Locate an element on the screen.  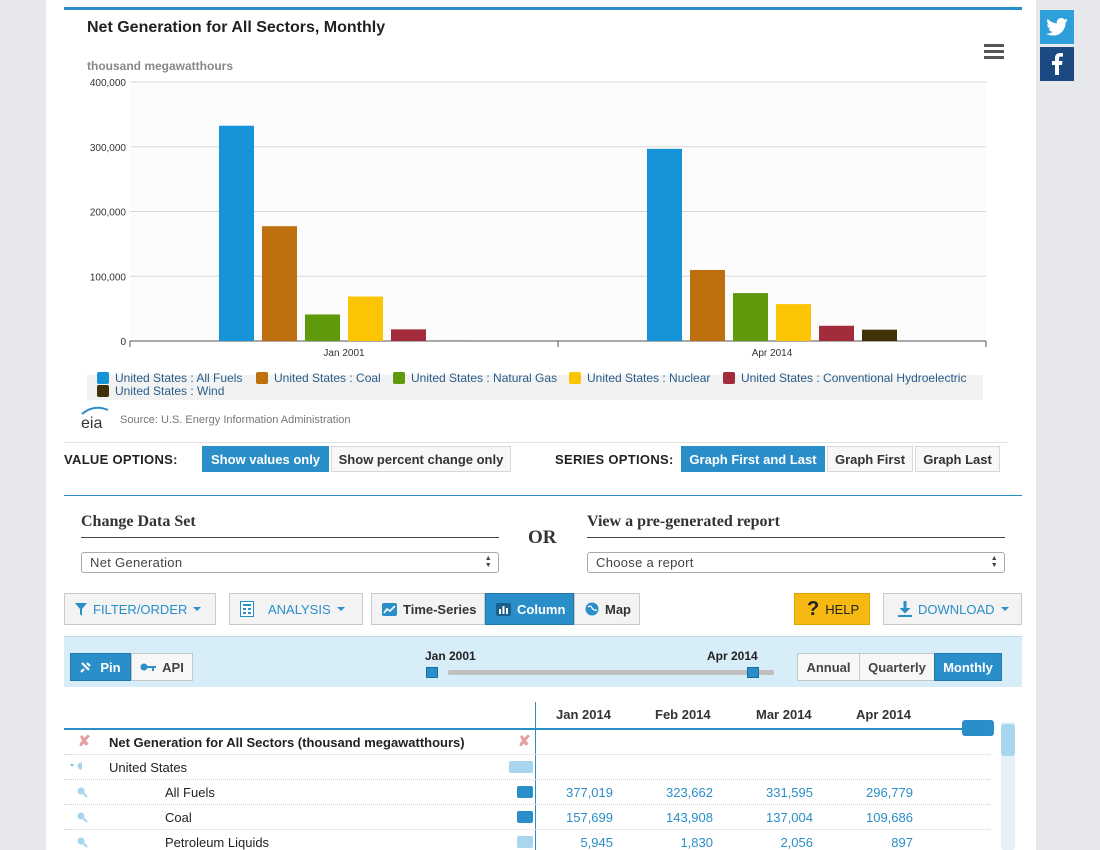
column-header: Feb 2014 is located at coordinates (683, 714).